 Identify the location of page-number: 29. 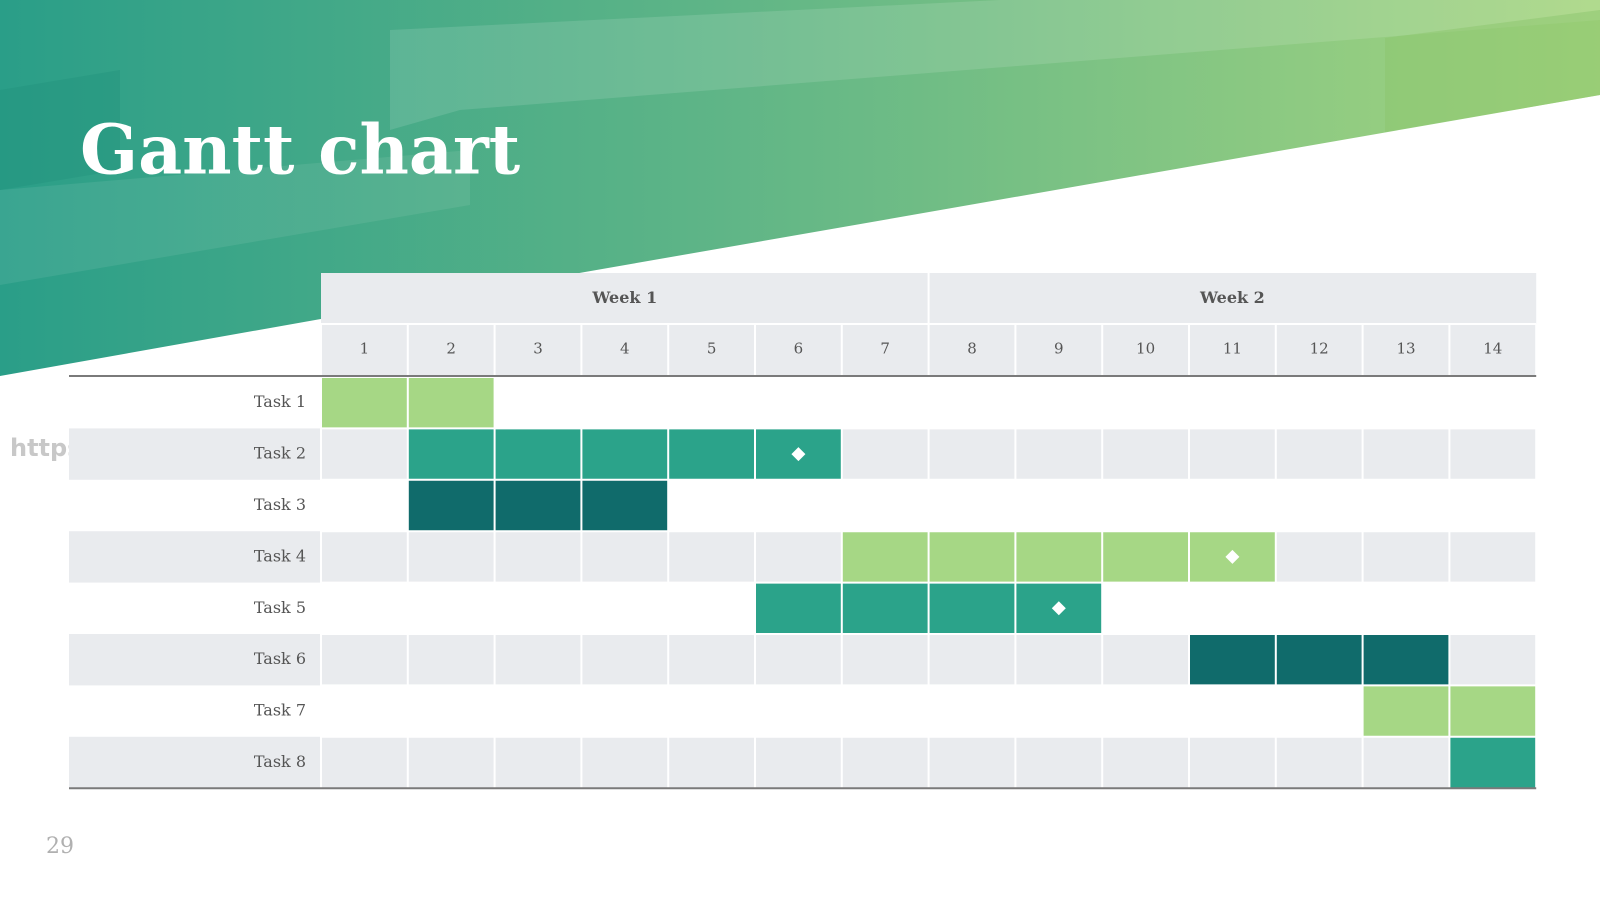
(60, 846).